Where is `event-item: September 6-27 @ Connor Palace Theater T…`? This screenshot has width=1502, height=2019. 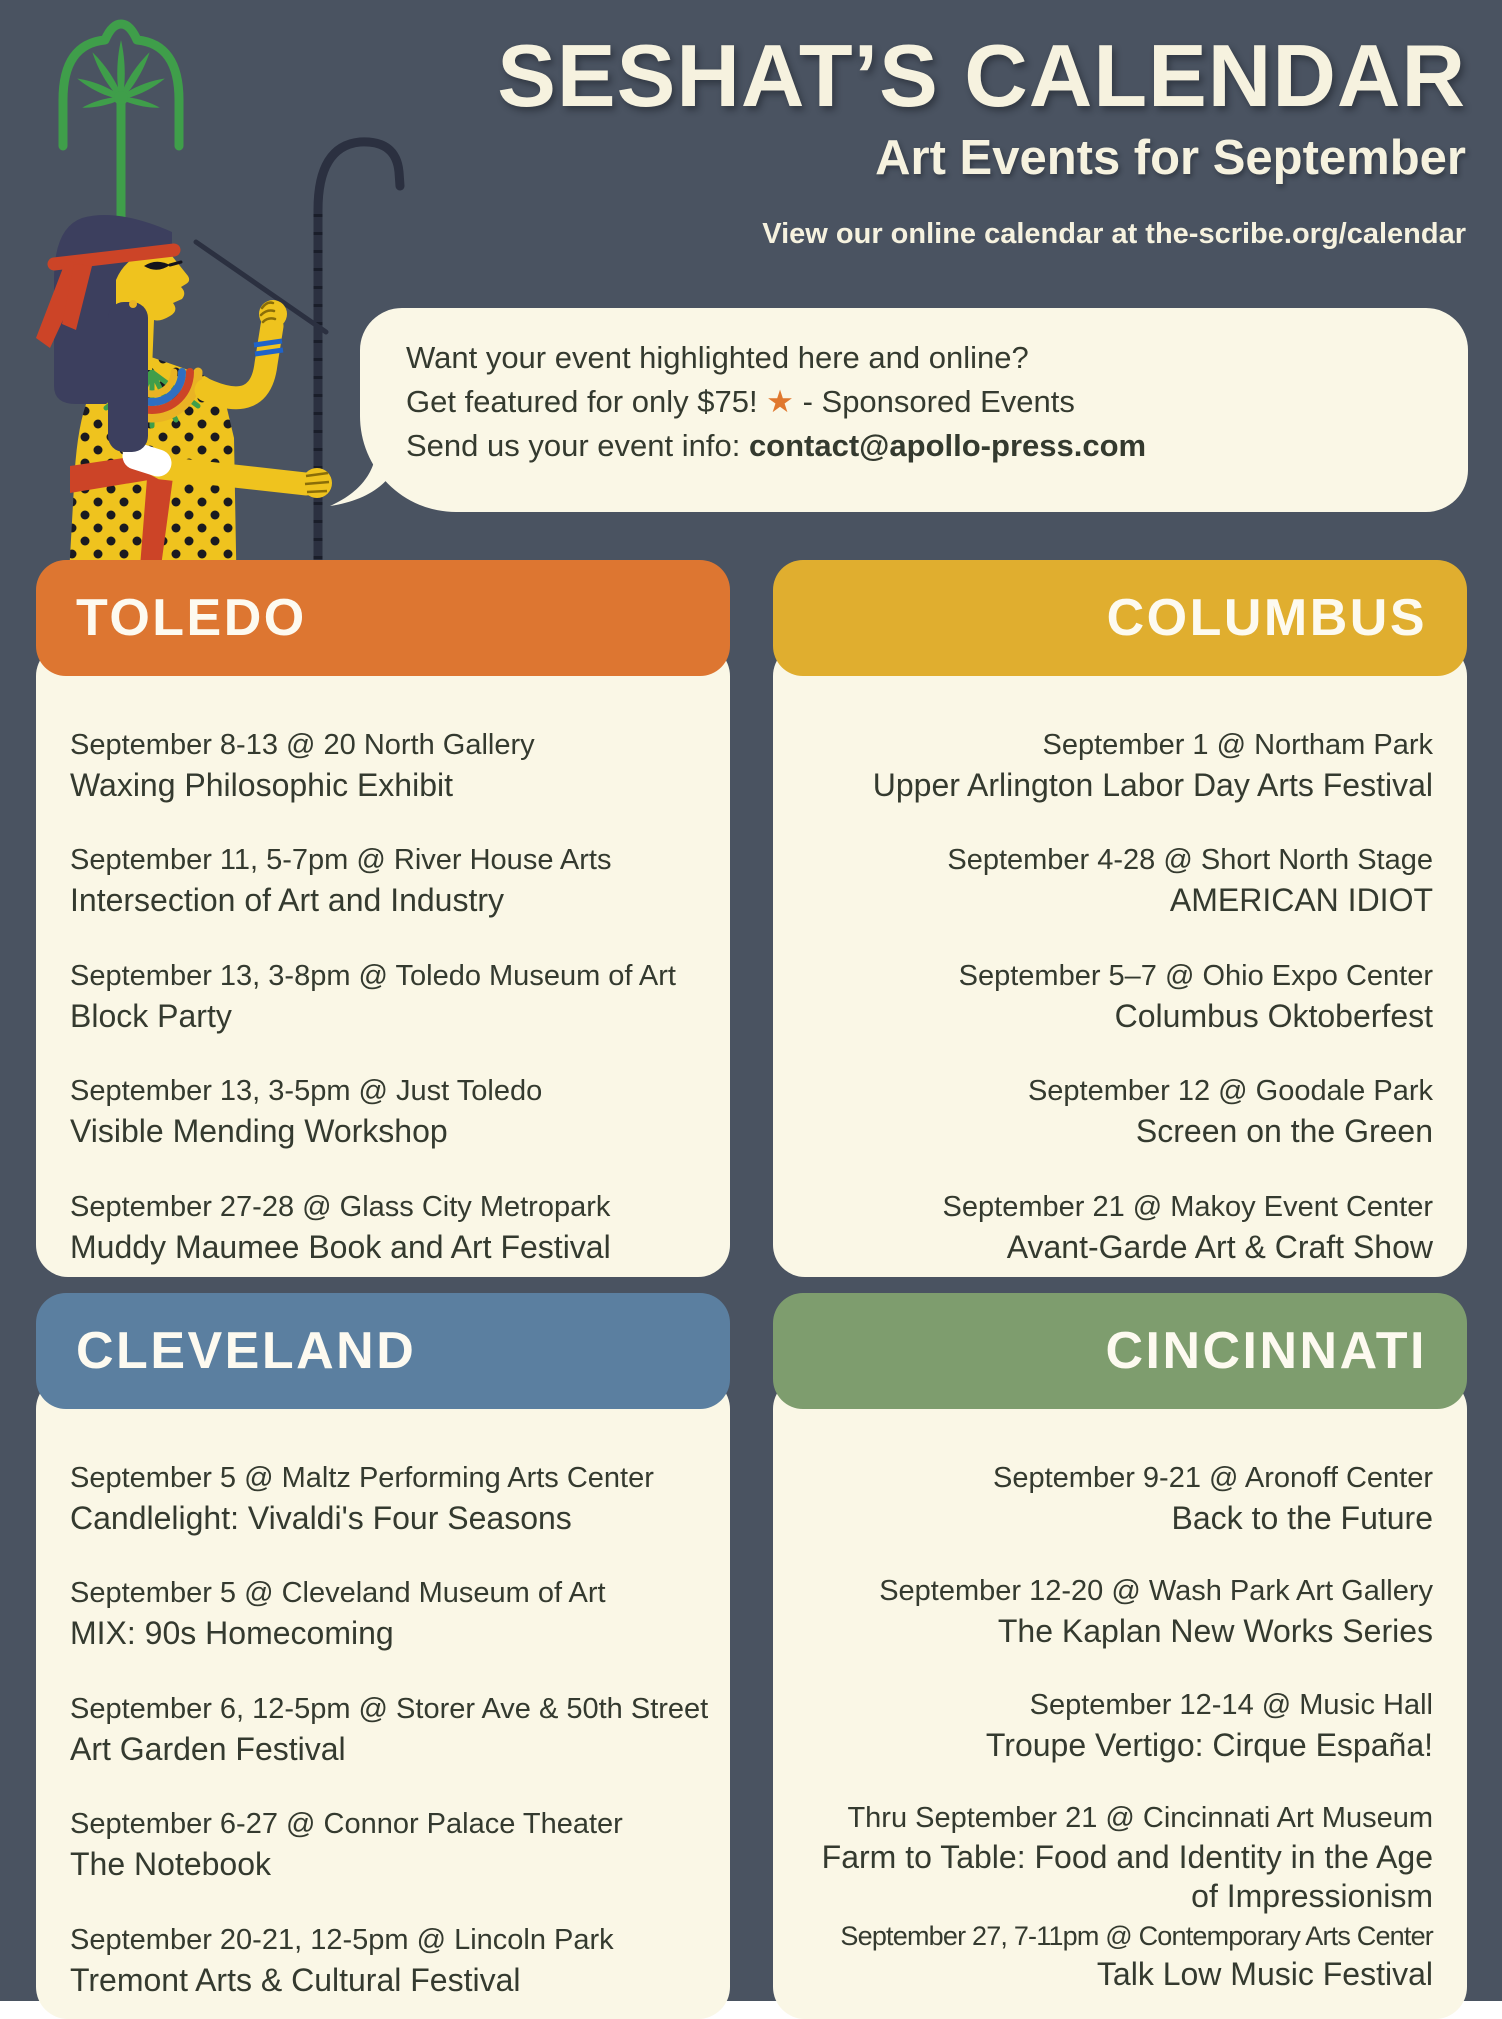 event-item: September 6-27 @ Connor Palace Theater T… is located at coordinates (383, 1845).